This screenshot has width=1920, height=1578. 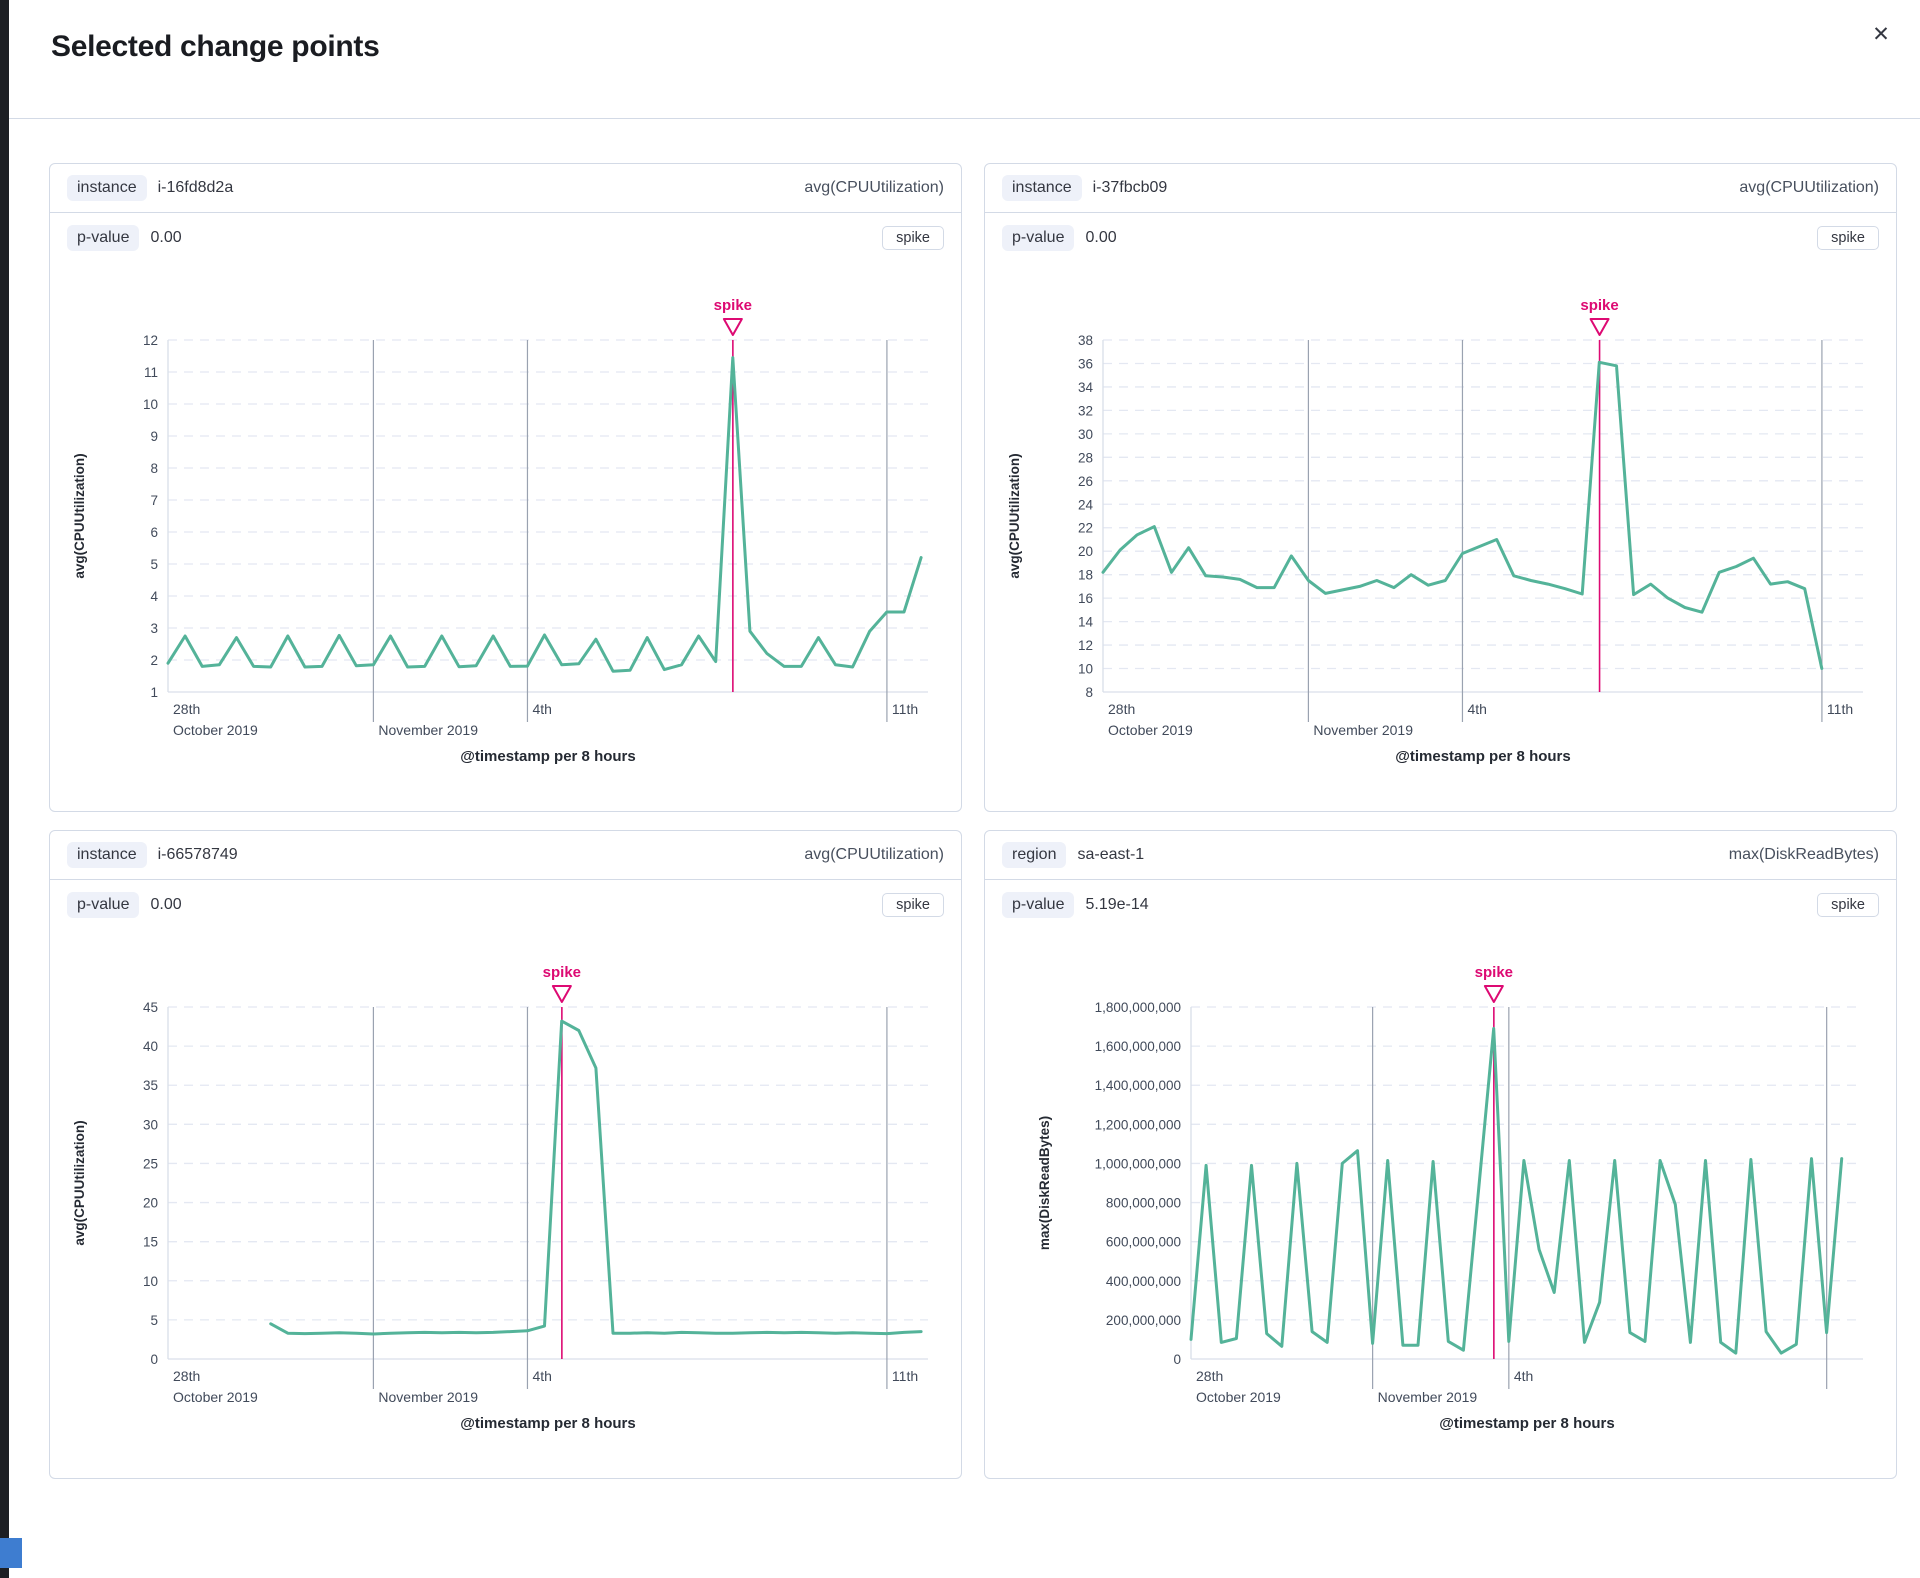 What do you see at coordinates (1085, 575) in the screenshot?
I see `svg-text: 18` at bounding box center [1085, 575].